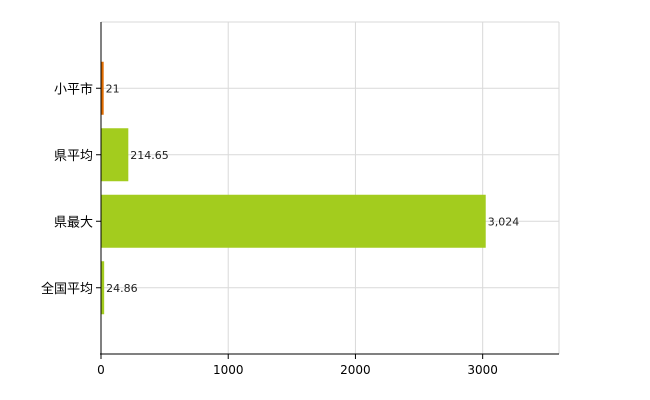 The height and width of the screenshot is (400, 650). I want to click on x-tick-label-0: 0, so click(101, 370).